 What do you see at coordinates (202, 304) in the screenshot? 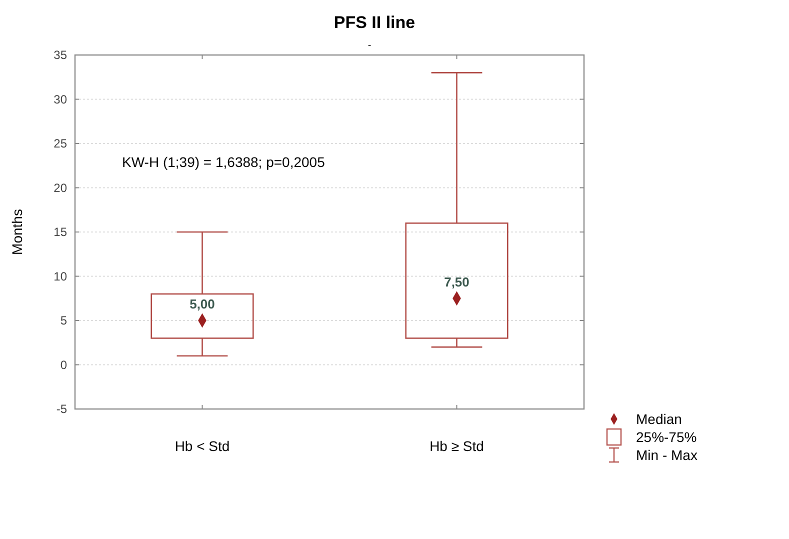
I see `text: 5,00` at bounding box center [202, 304].